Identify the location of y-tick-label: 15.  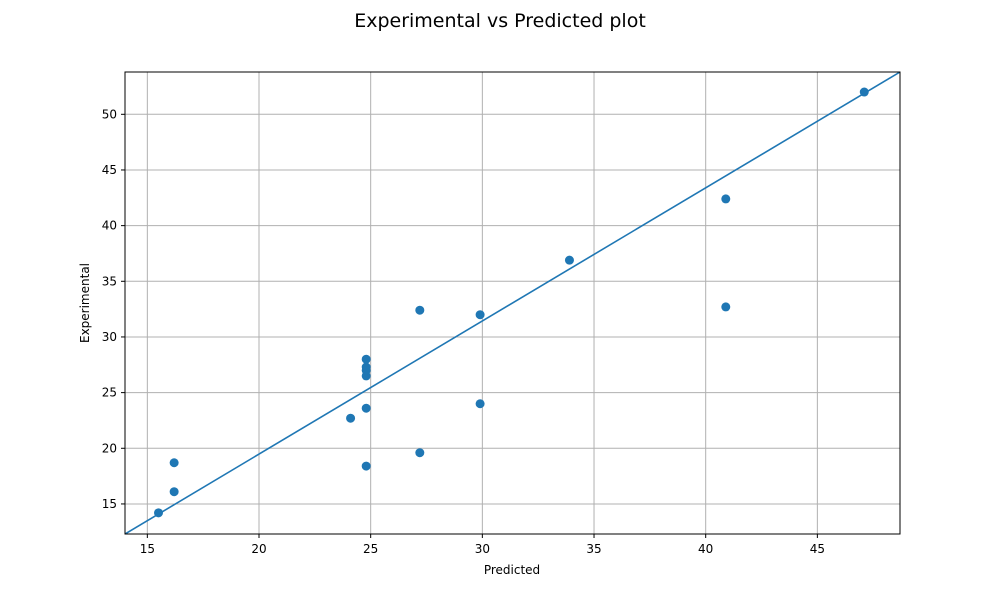
(109, 504).